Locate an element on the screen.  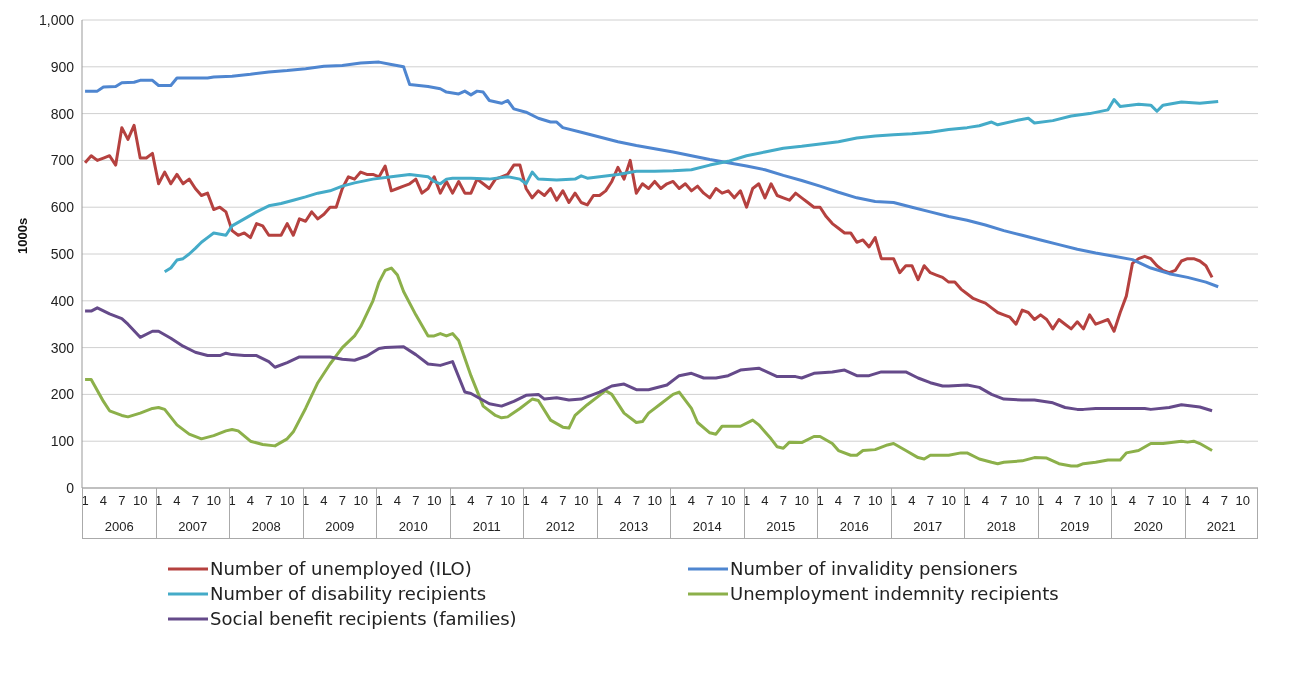
text: 2020 is located at coordinates (1148, 526).